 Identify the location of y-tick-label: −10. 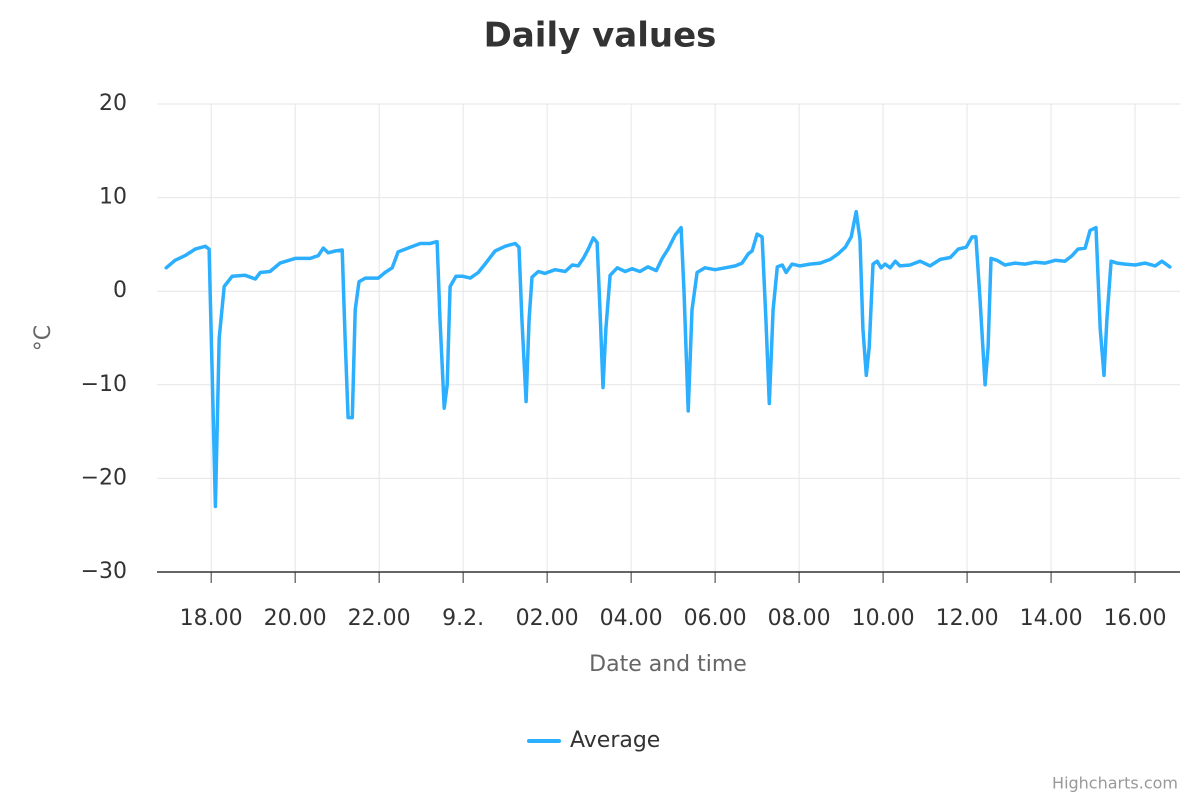
(104, 384).